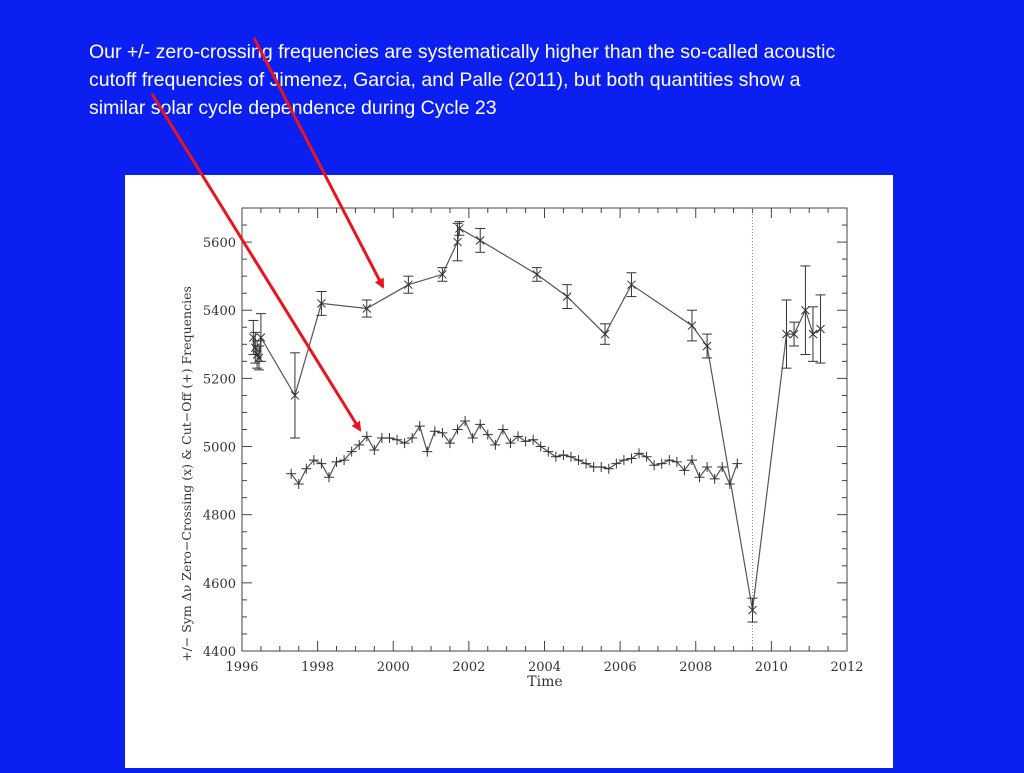 This screenshot has width=1024, height=773. I want to click on y-tick-label: 4800, so click(219, 516).